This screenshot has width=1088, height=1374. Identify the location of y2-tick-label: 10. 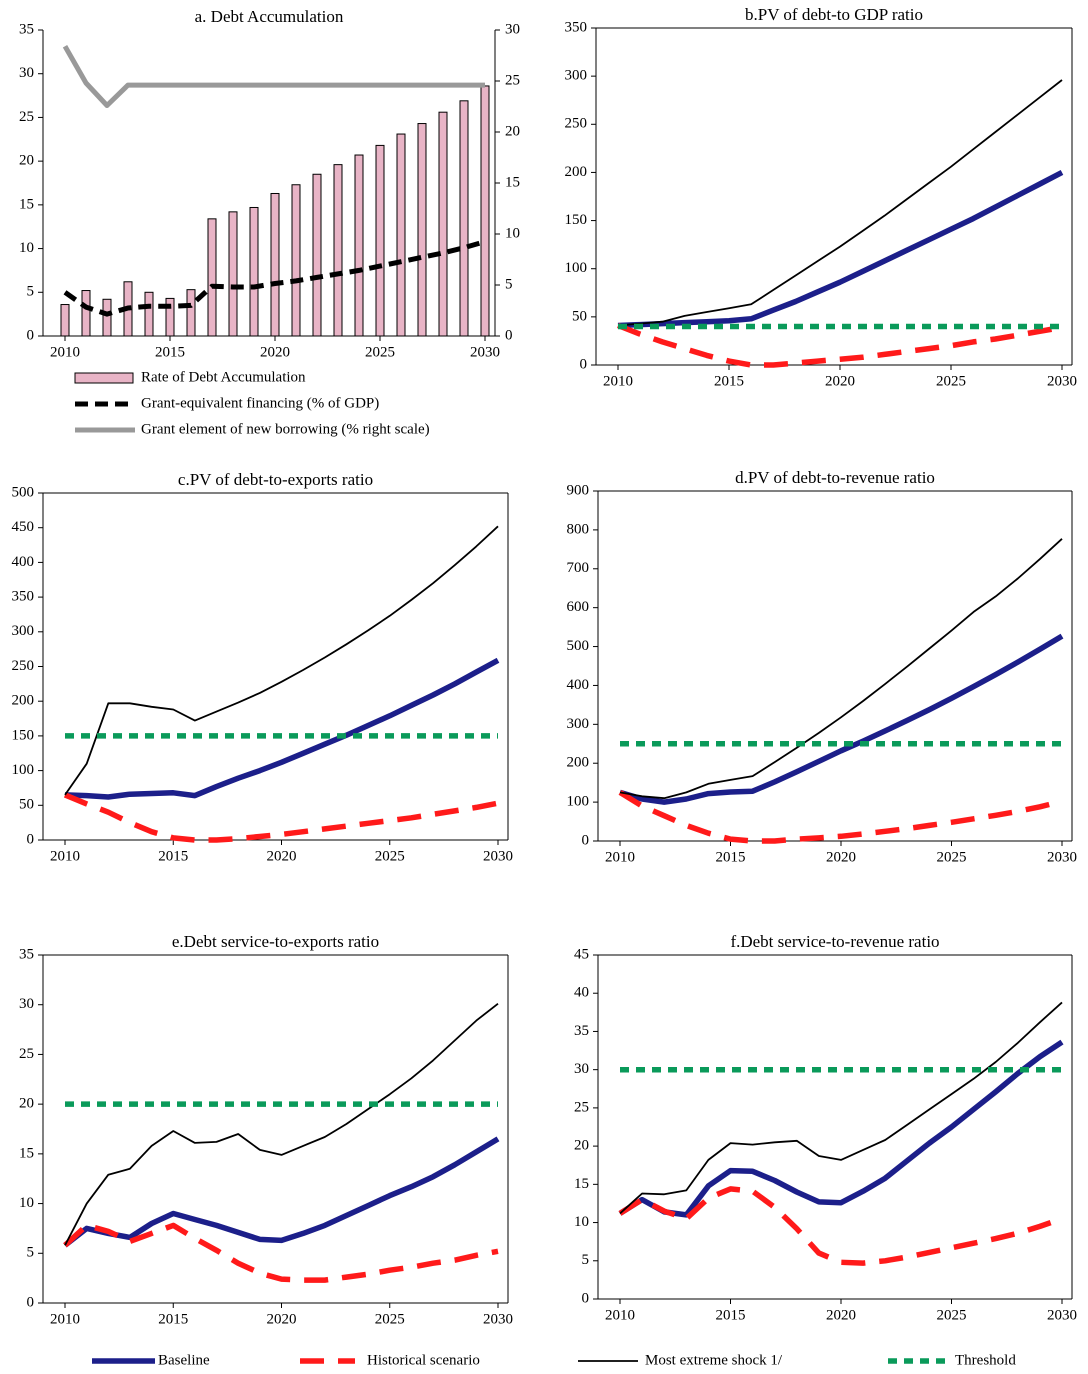
(512, 233).